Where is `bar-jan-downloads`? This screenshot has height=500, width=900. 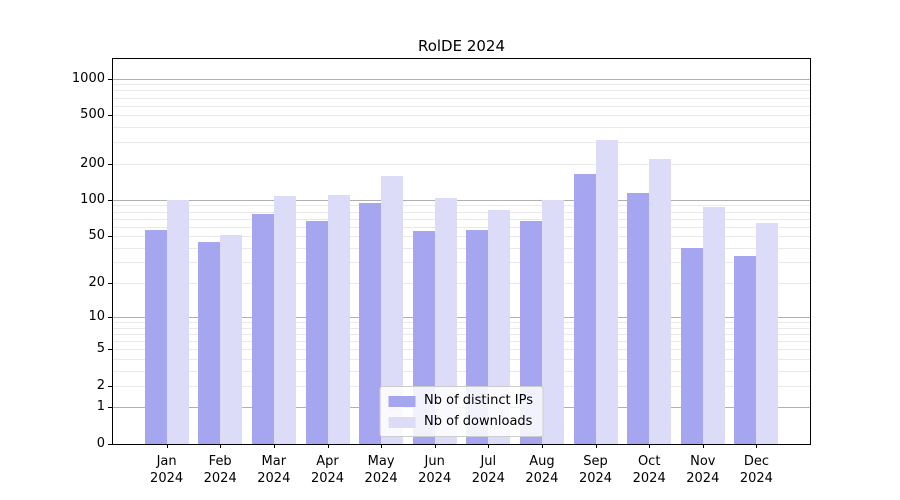
bar-jan-downloads is located at coordinates (177, 321).